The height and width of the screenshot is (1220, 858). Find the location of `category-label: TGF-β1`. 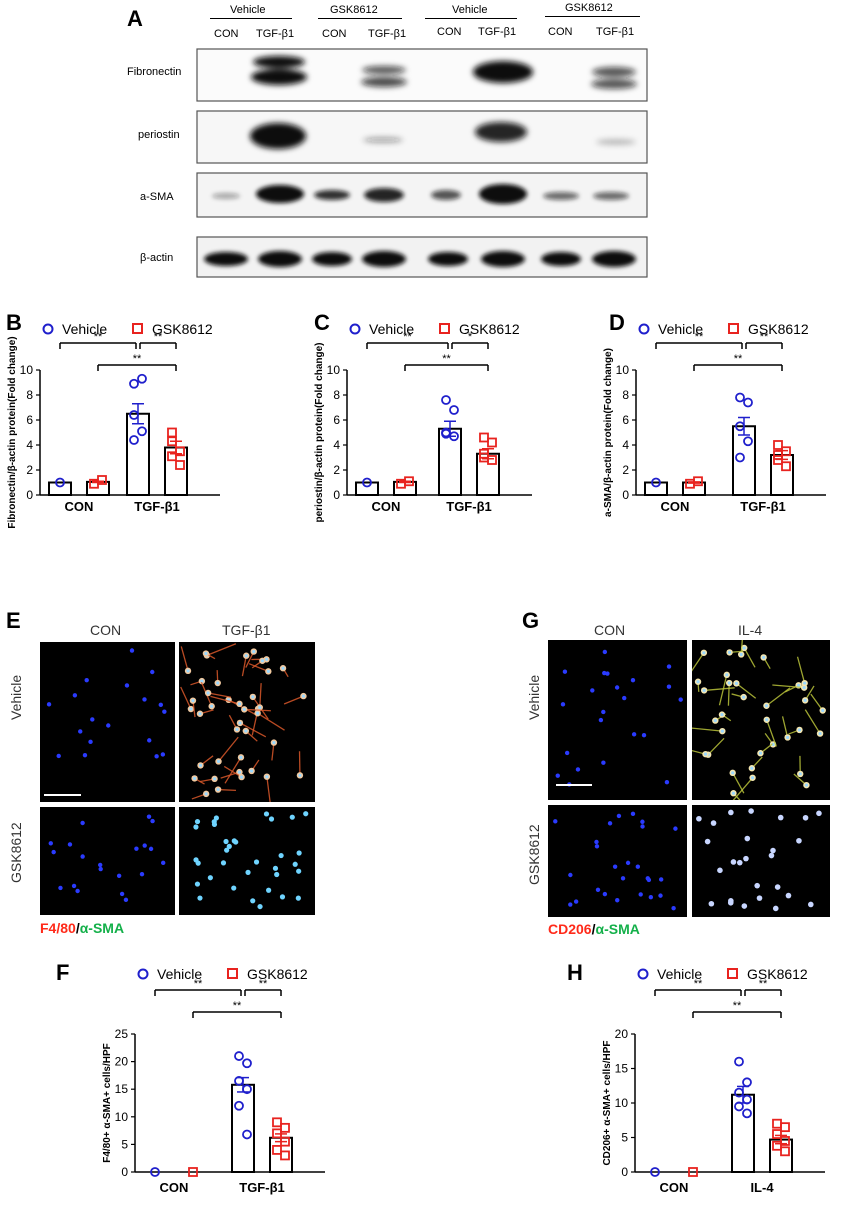

category-label: TGF-β1 is located at coordinates (157, 506).